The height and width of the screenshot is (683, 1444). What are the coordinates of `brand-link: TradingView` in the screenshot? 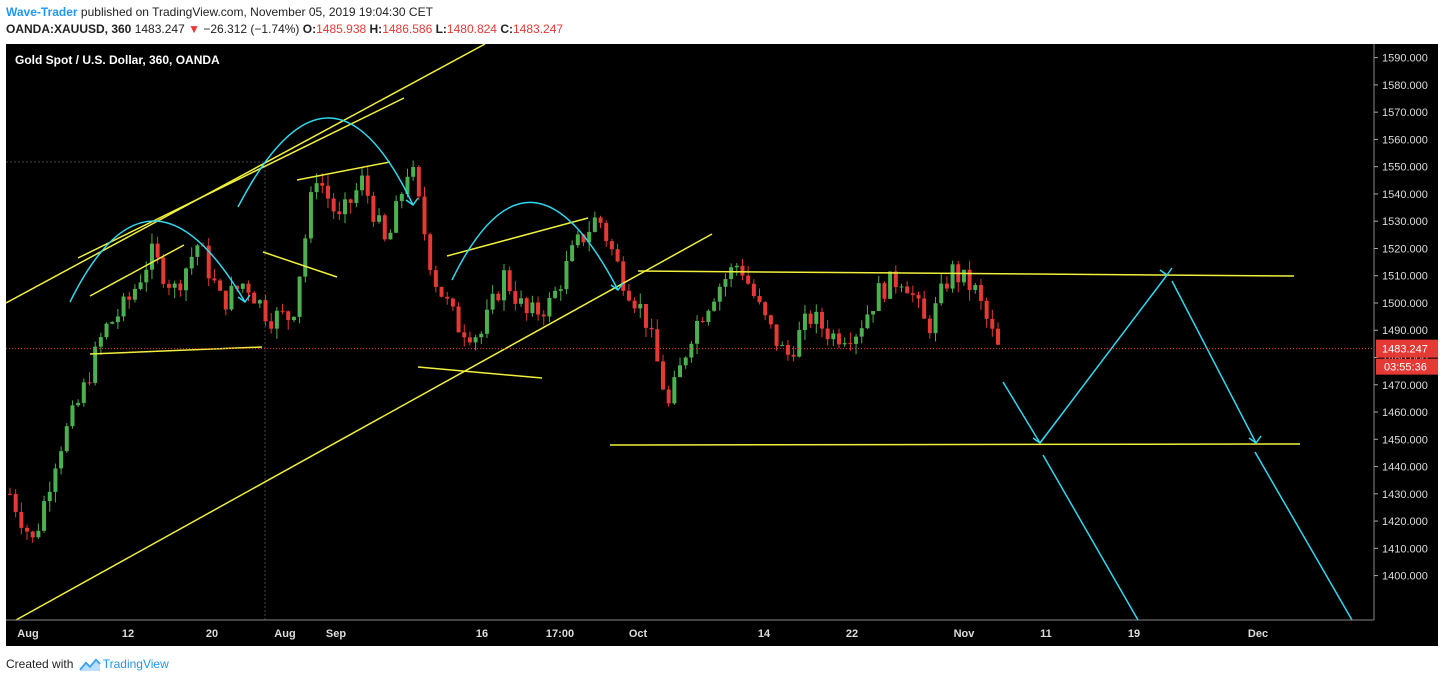 It's located at (135, 664).